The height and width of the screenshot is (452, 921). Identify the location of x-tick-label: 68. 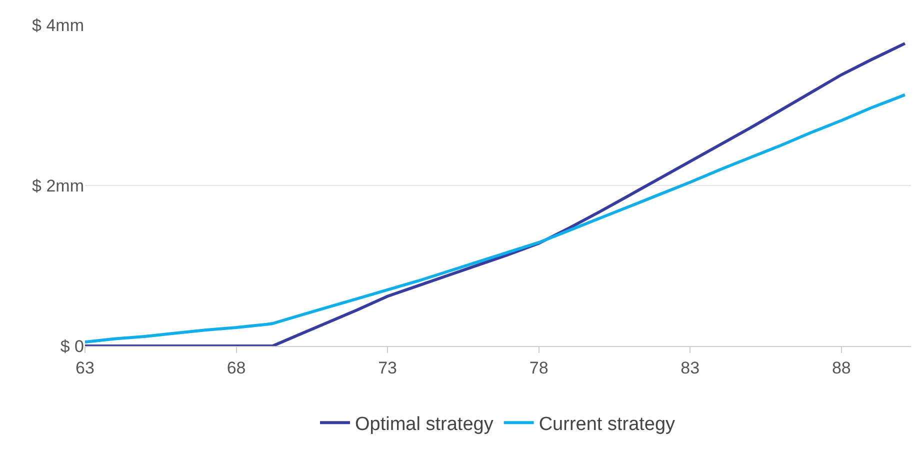
(236, 368).